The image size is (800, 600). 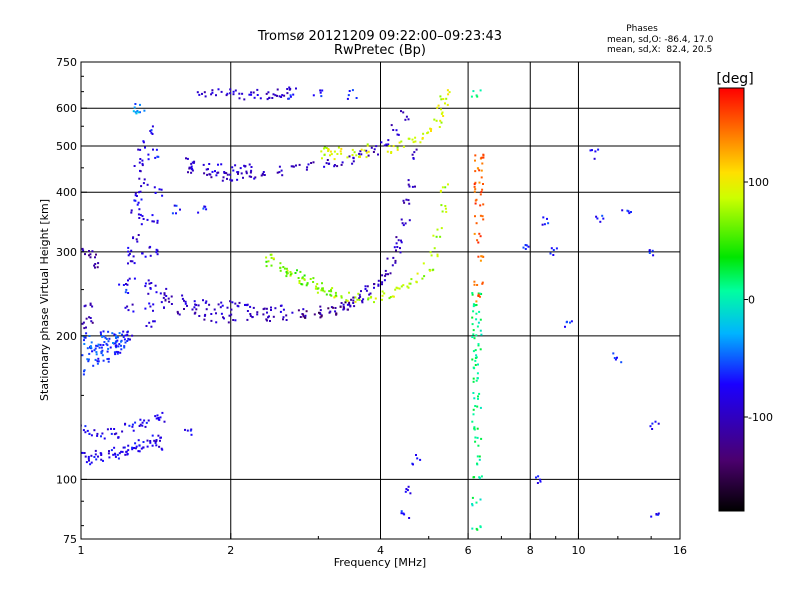 What do you see at coordinates (66, 108) in the screenshot?
I see `y-tick-label: 600` at bounding box center [66, 108].